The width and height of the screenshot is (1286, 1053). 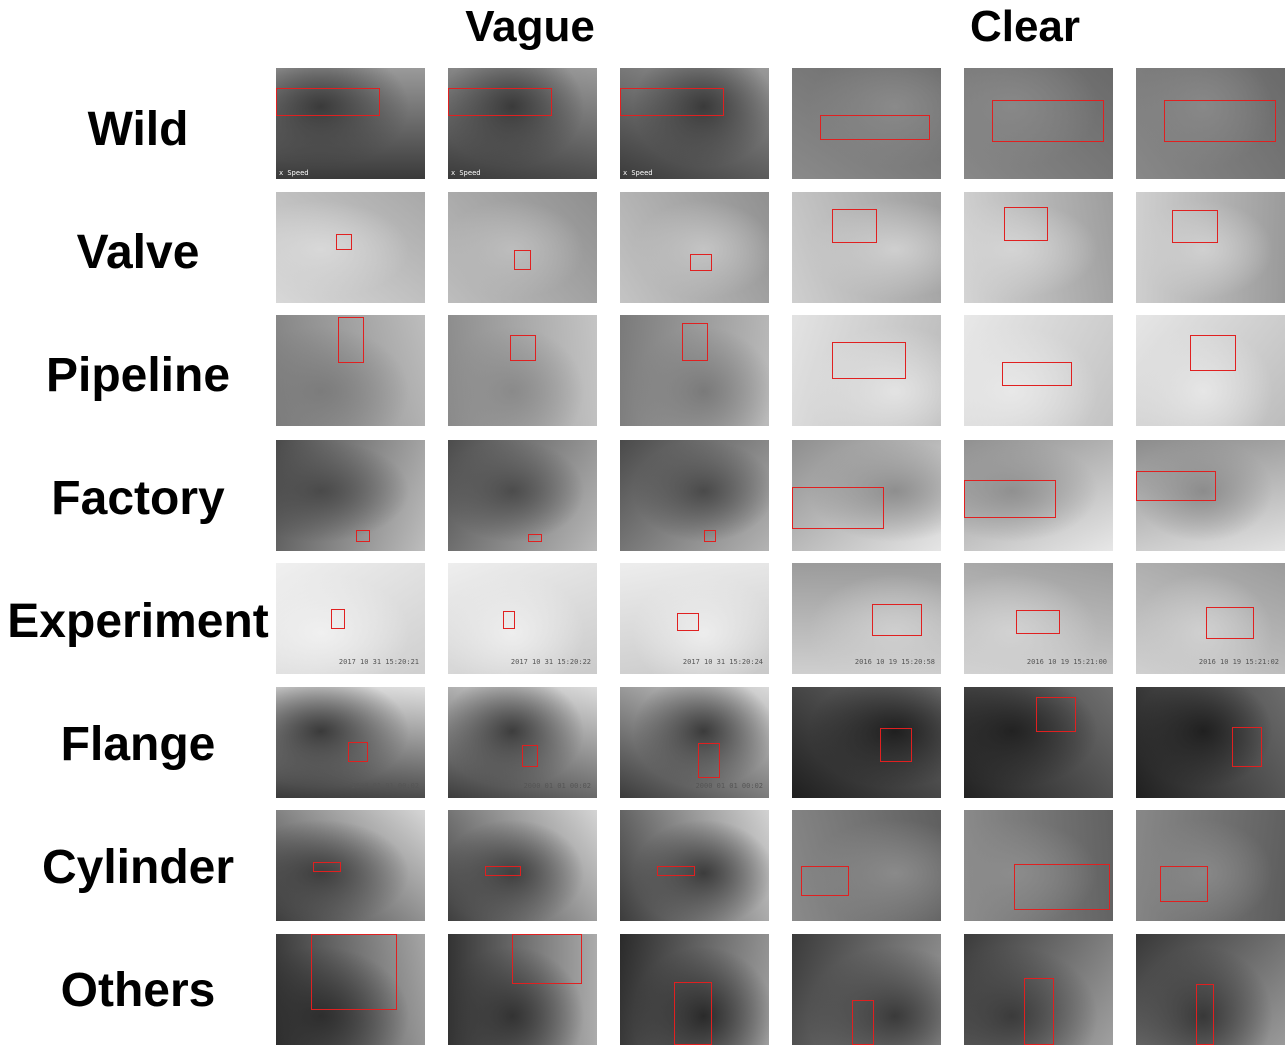 I want to click on row-label-experiment: Experiment, so click(x=138, y=621).